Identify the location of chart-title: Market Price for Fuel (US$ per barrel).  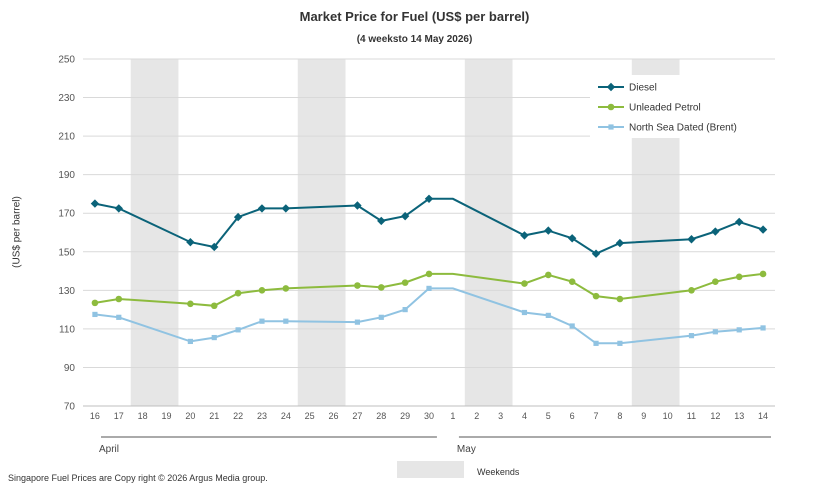
(414, 16).